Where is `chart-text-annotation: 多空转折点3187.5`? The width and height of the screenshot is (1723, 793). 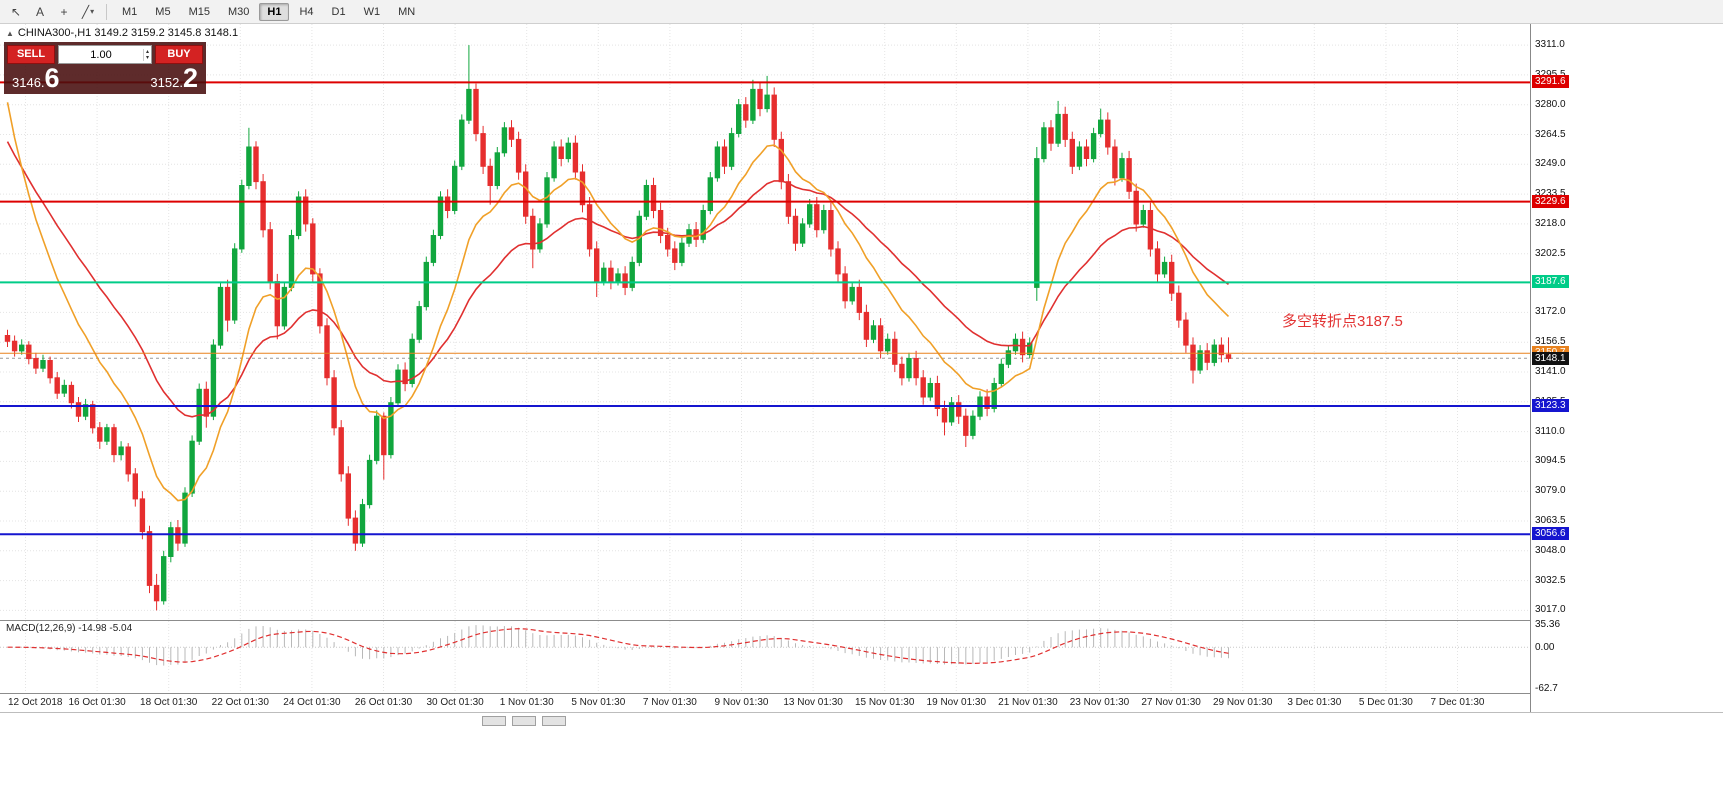 chart-text-annotation: 多空转折点3187.5 is located at coordinates (1342, 321).